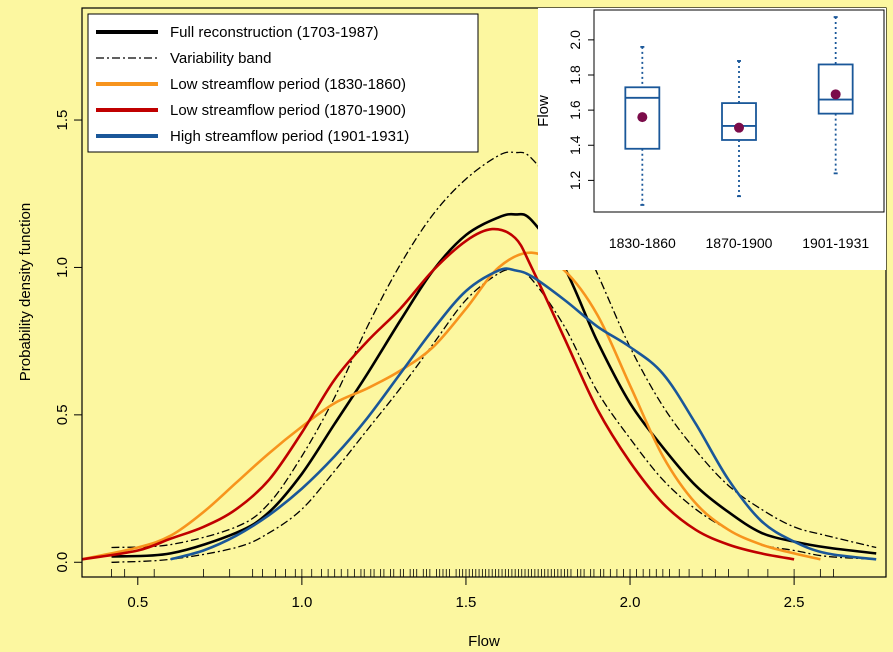  What do you see at coordinates (274, 32) in the screenshot?
I see `legend-label: Full reconstruction (1703-1987)` at bounding box center [274, 32].